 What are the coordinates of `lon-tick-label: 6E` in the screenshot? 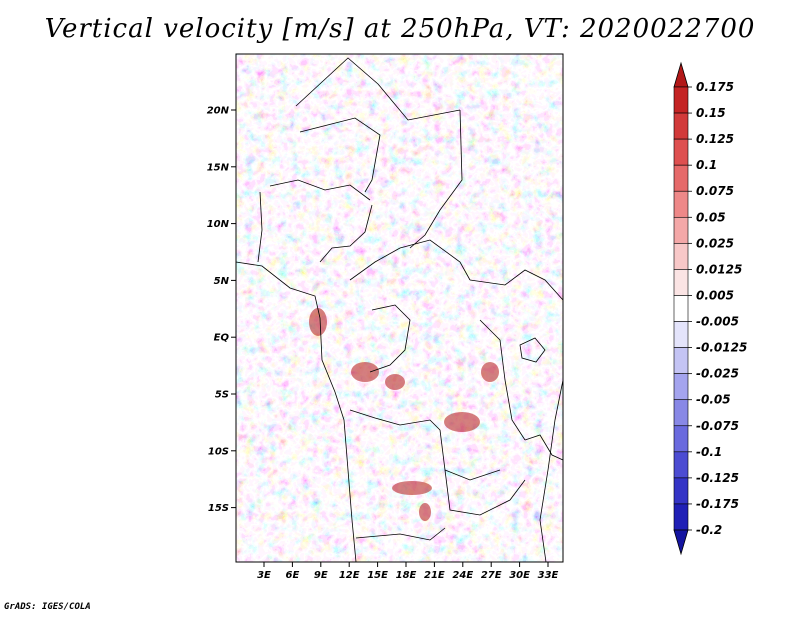 It's located at (293, 575).